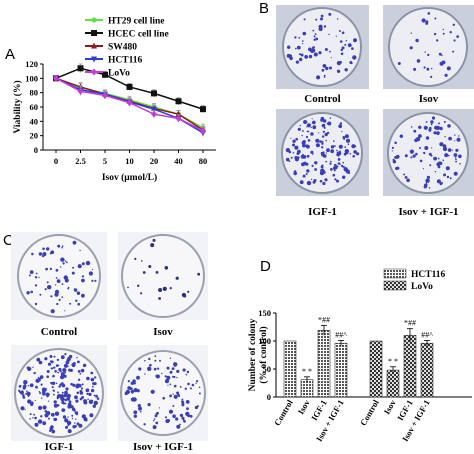  What do you see at coordinates (393, 361) in the screenshot?
I see `significance-label: * *` at bounding box center [393, 361].